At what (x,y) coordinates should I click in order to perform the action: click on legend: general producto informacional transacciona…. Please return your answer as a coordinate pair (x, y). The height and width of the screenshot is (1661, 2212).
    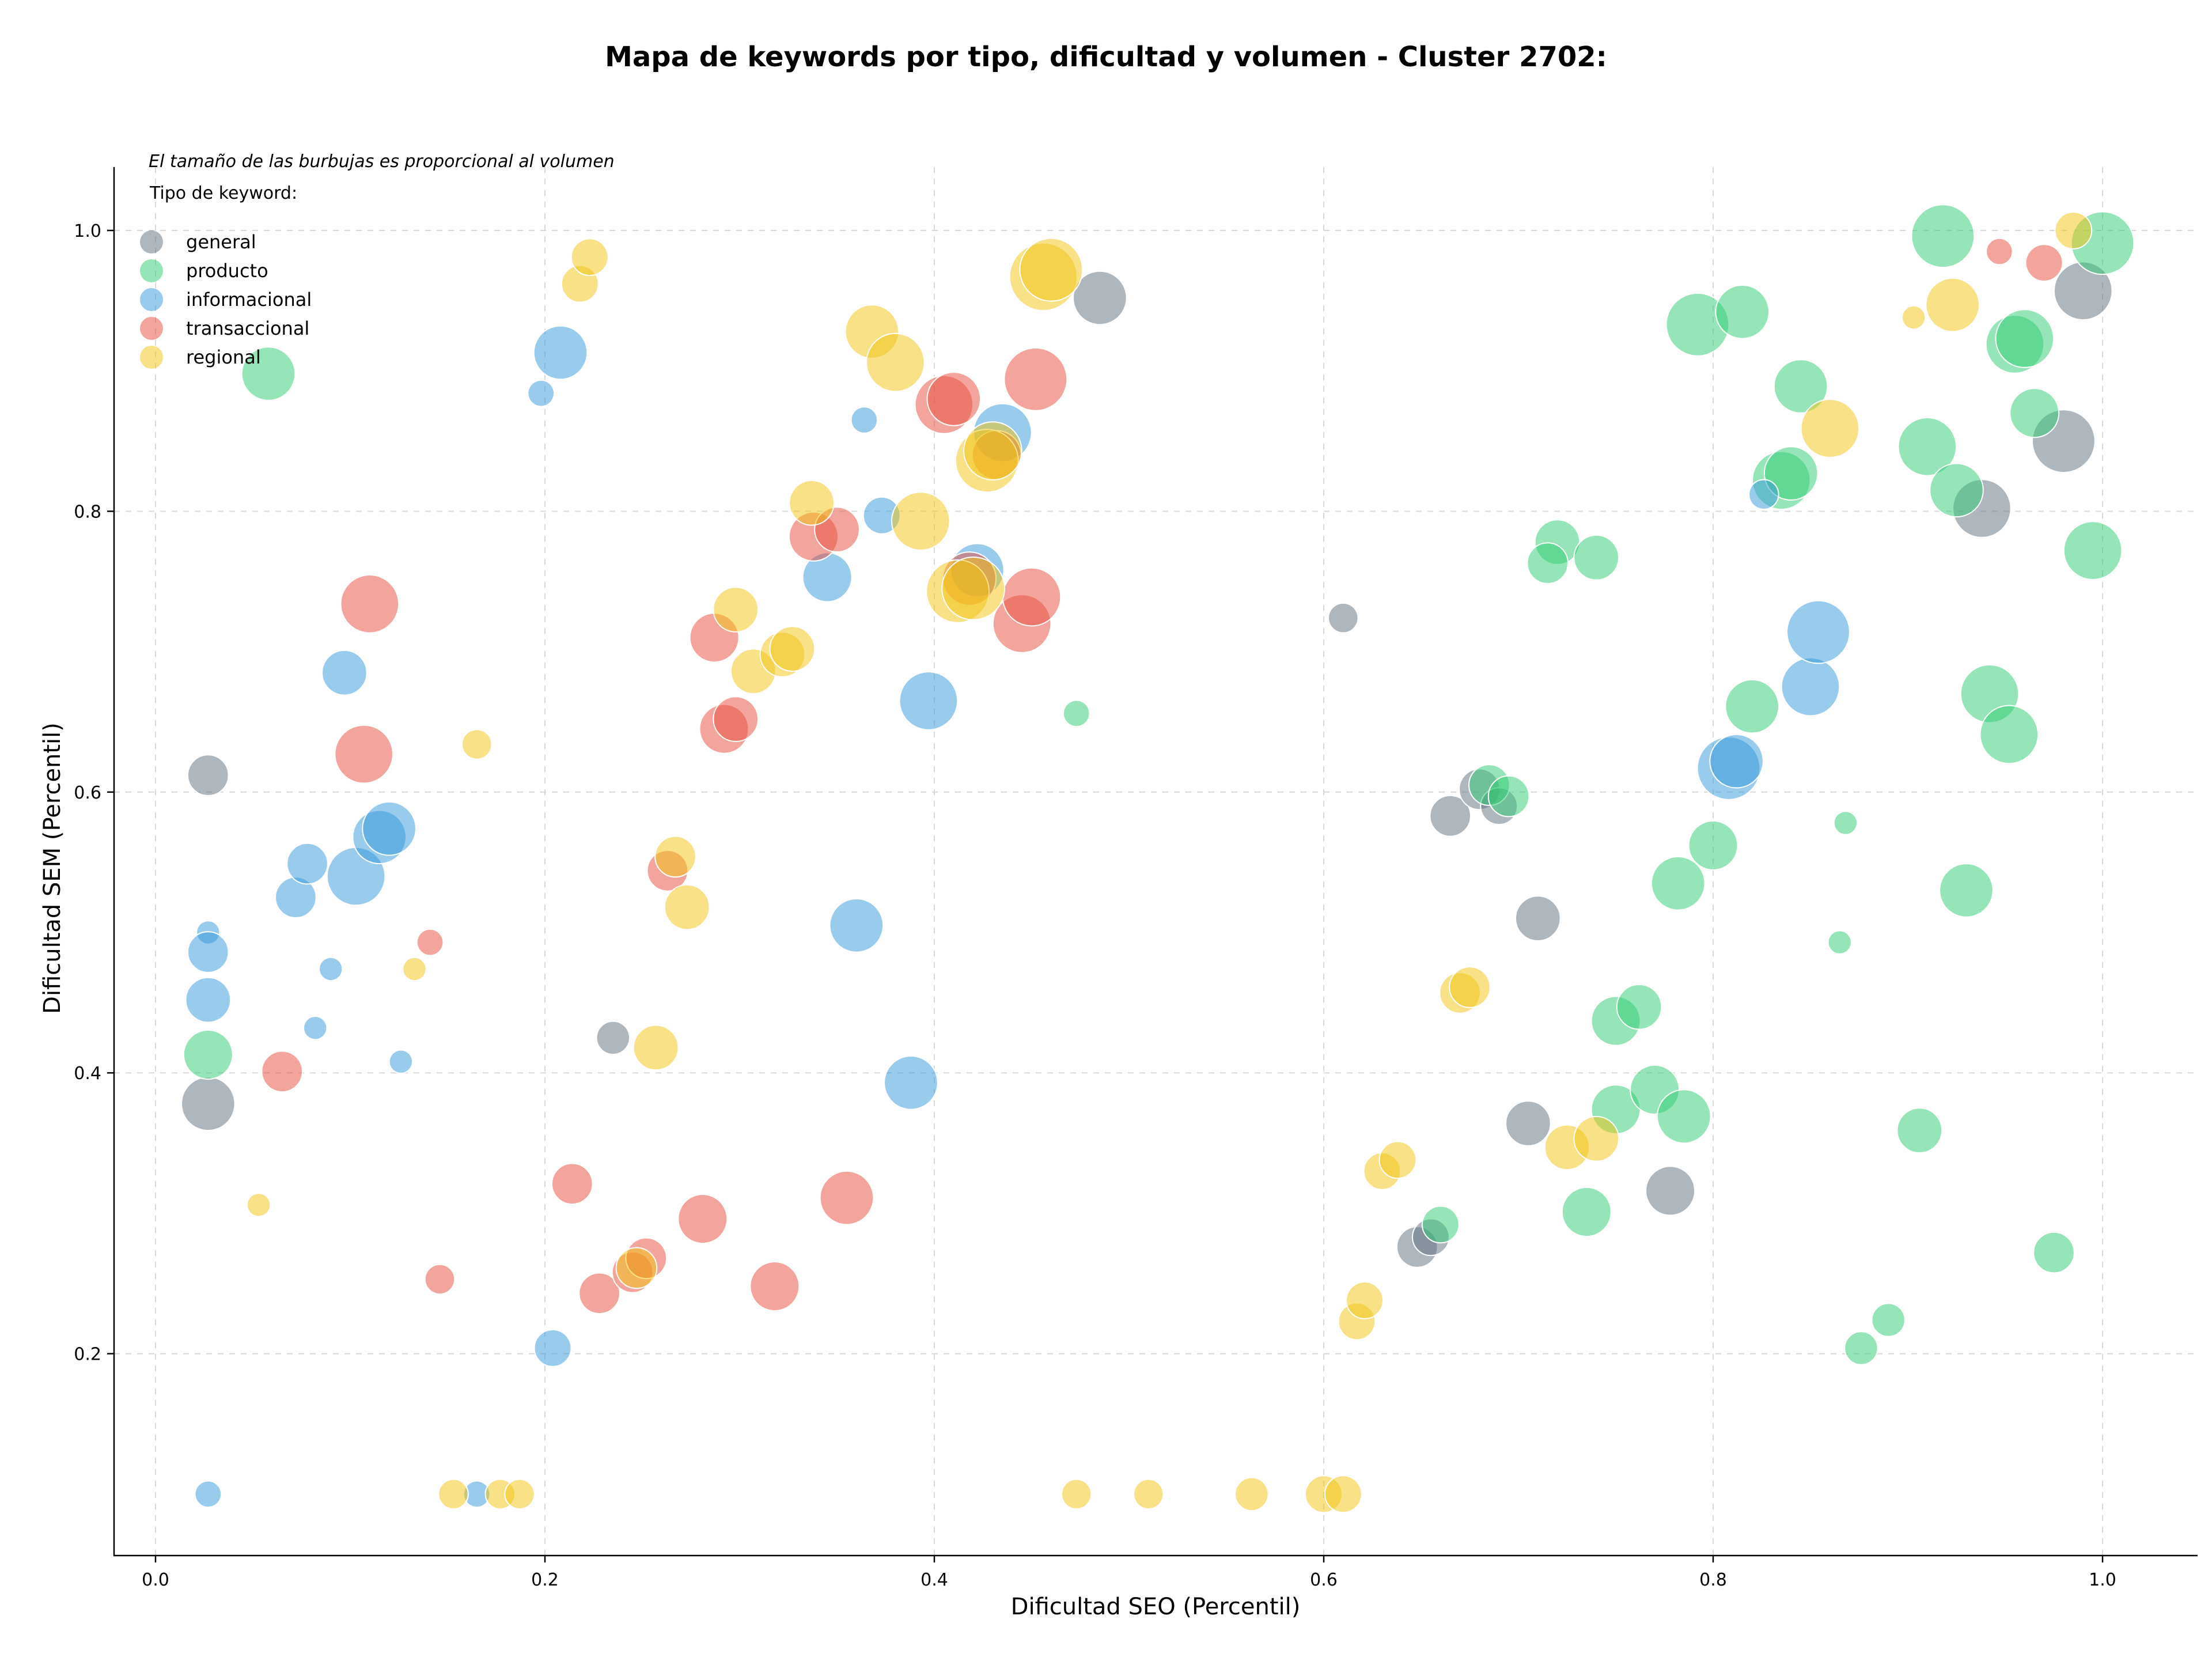
    Looking at the image, I should click on (226, 299).